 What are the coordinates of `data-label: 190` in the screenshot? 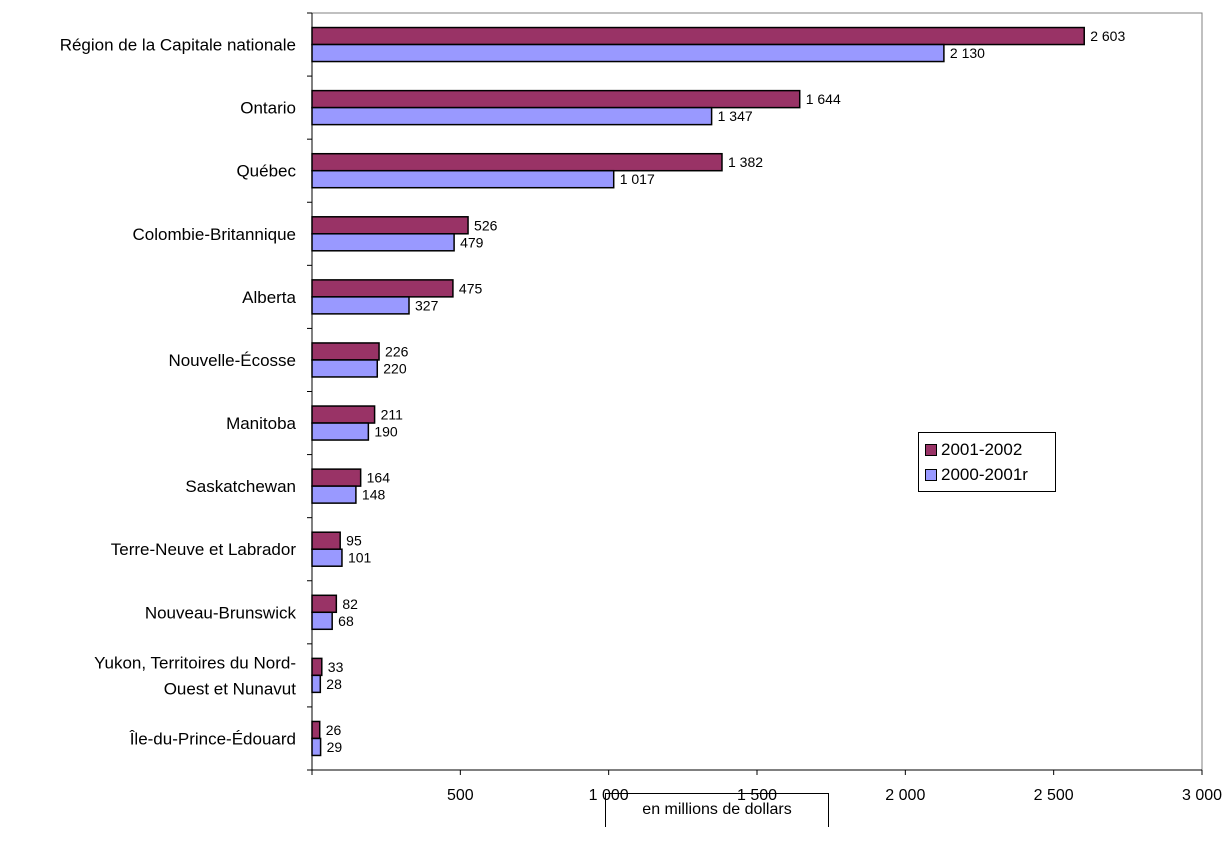 It's located at (386, 432).